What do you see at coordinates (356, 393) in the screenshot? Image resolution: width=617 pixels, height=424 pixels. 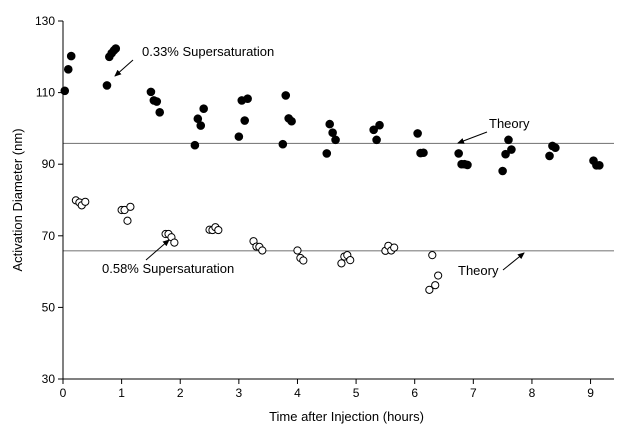 I see `x-tick-label: 5` at bounding box center [356, 393].